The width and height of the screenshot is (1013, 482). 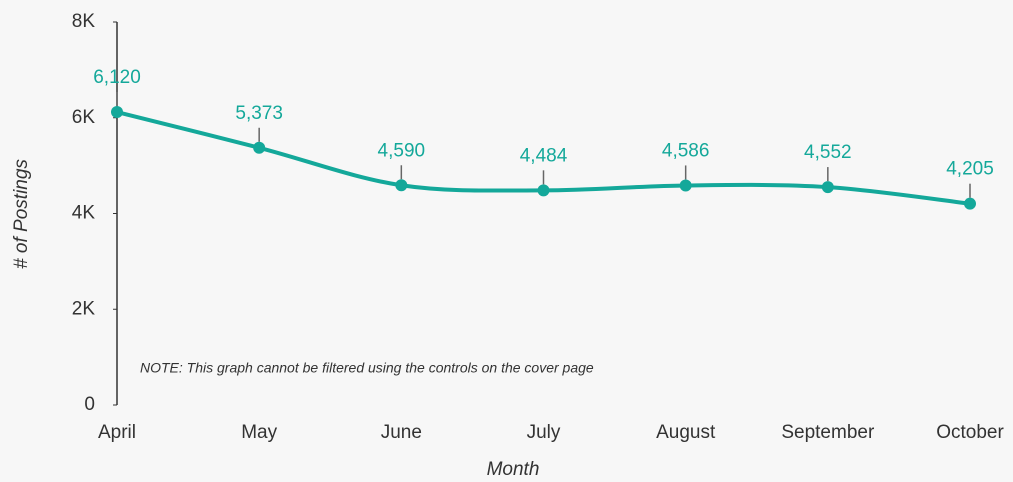 What do you see at coordinates (21, 214) in the screenshot?
I see `y-axis-title: # of Postings` at bounding box center [21, 214].